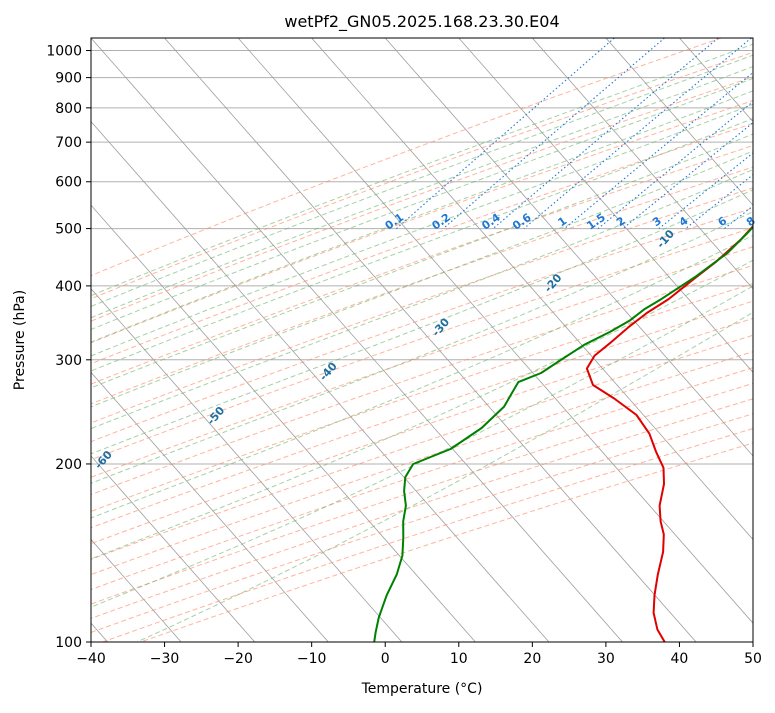  I want to click on x-tick-label: −10, so click(312, 659).